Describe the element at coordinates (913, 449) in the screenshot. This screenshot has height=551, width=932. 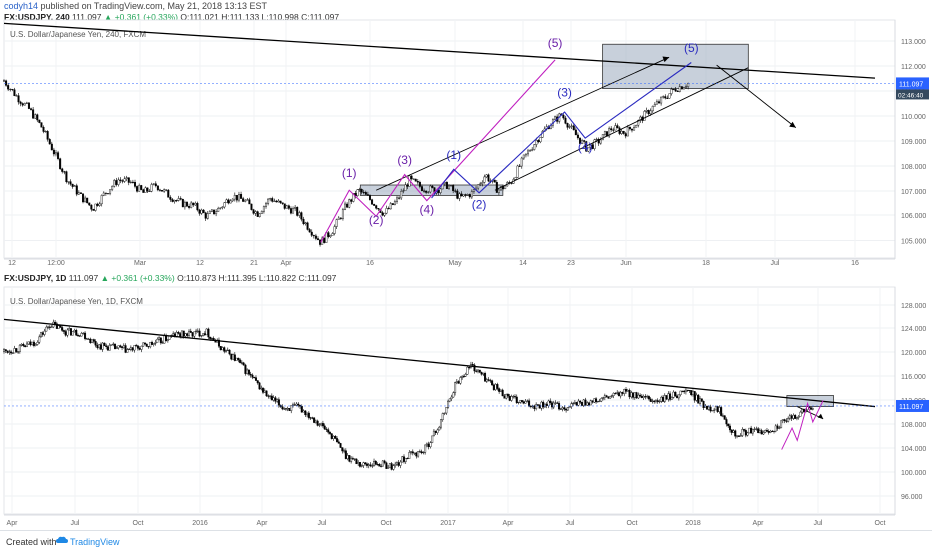
I see `y-tick-label: 104.000` at that location.